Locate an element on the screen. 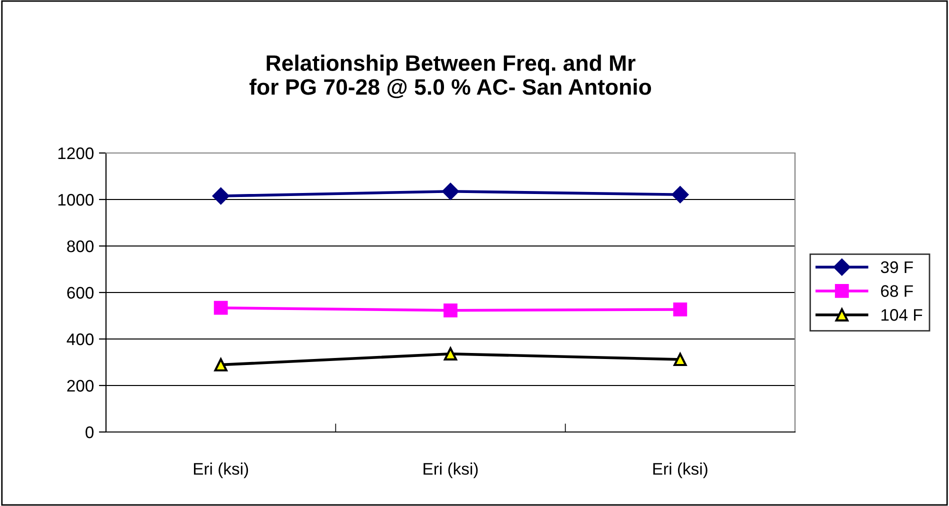 The image size is (949, 506). chart-title: Relationship Between Freq. and Mr for PG 70-28 @ 5.0 % AC- San Antonio is located at coordinates (450, 76).